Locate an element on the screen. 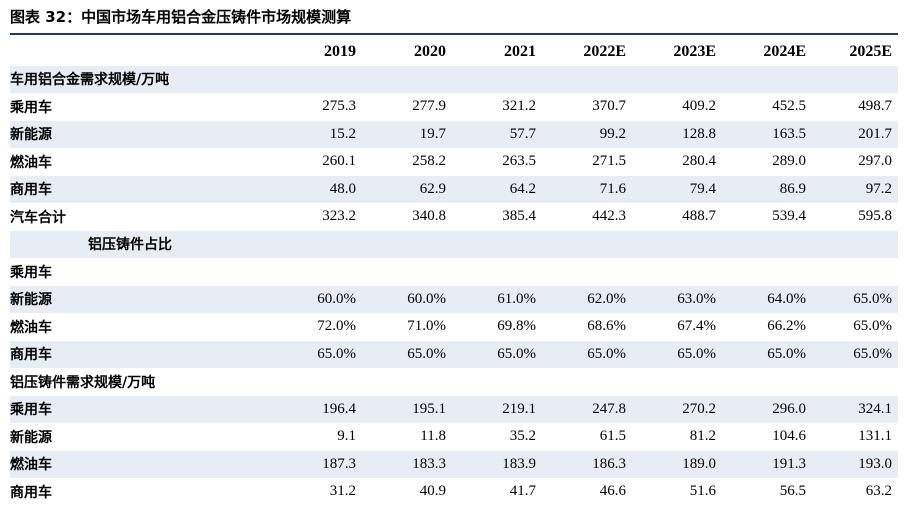 The height and width of the screenshot is (506, 908). cell: 296.0 is located at coordinates (767, 409).